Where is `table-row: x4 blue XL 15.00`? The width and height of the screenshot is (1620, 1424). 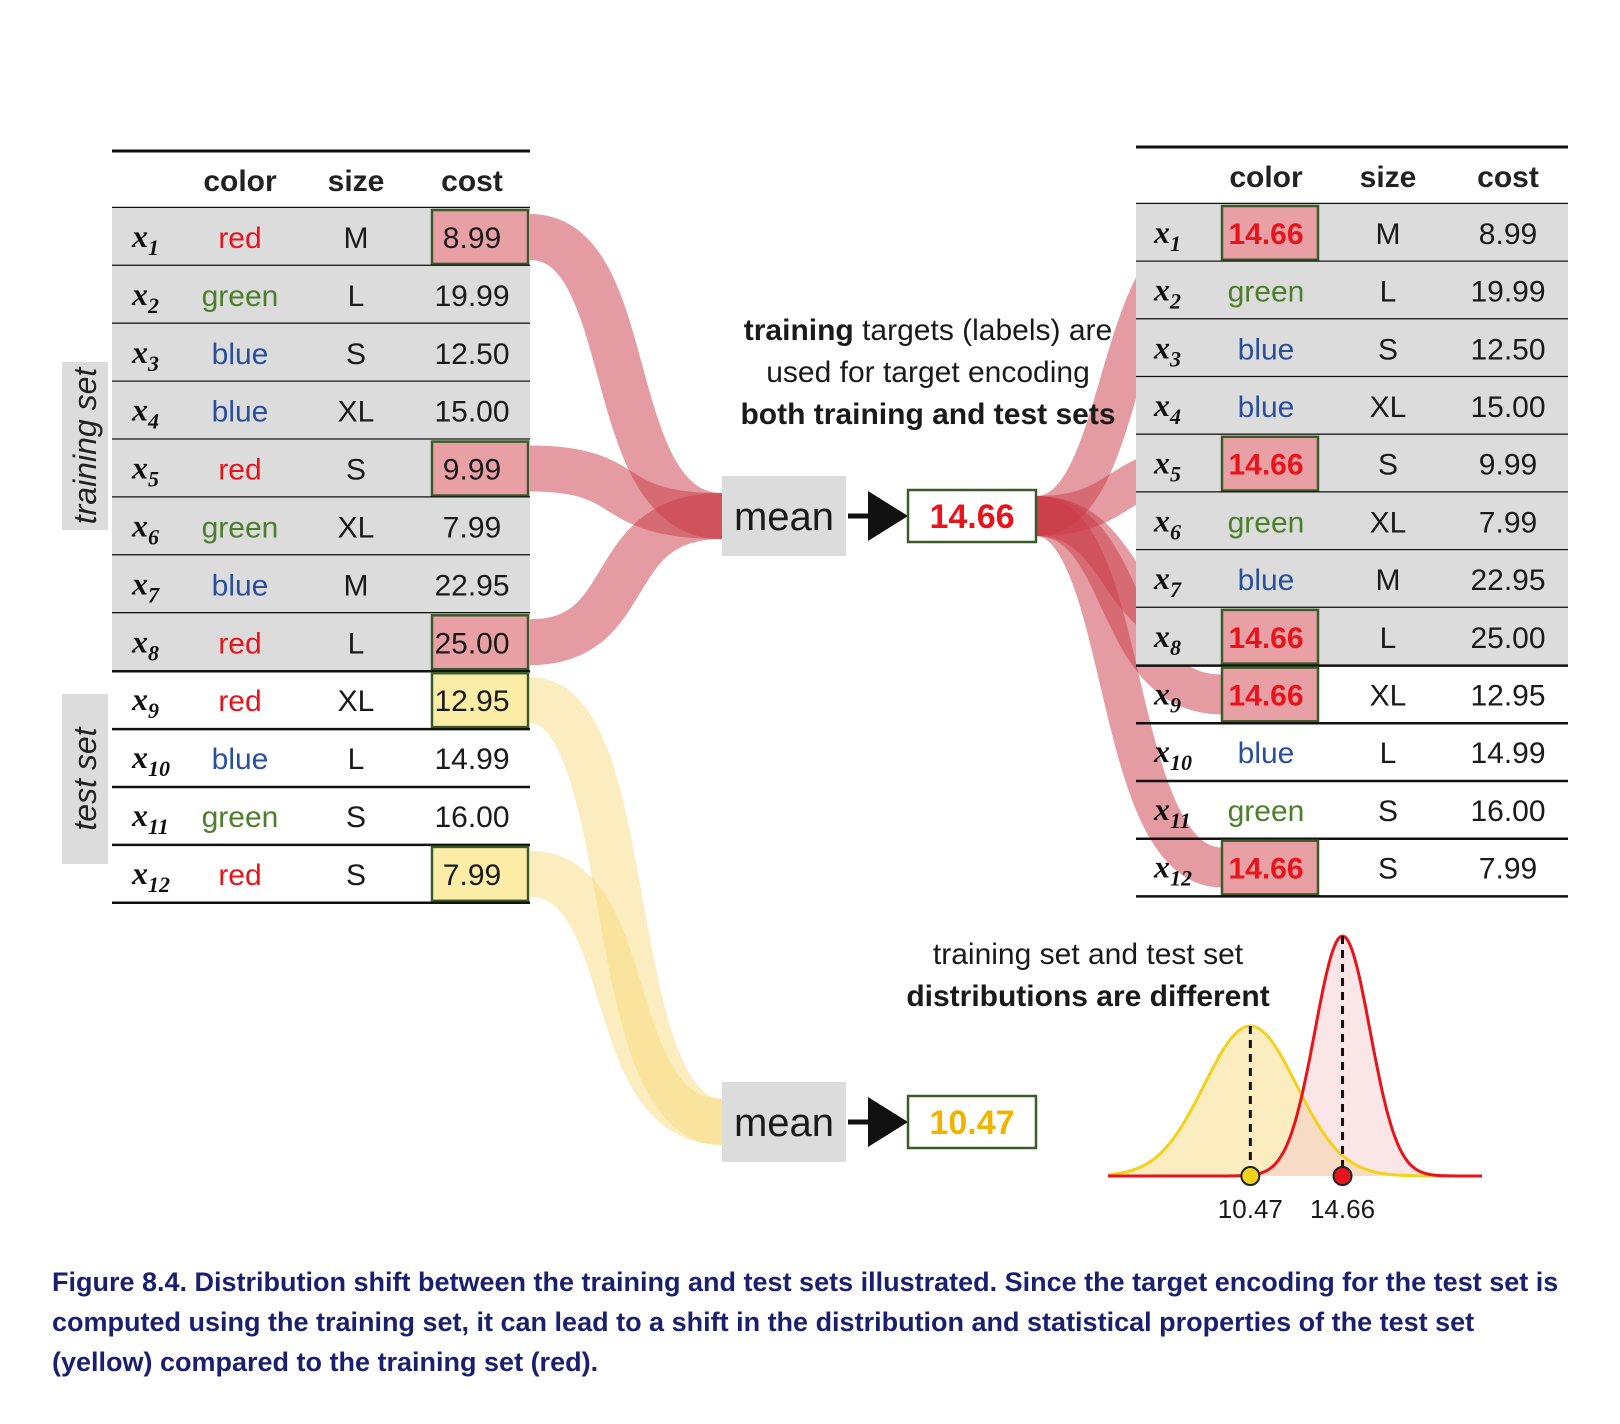 table-row: x4 blue XL 15.00 is located at coordinates (1352, 407).